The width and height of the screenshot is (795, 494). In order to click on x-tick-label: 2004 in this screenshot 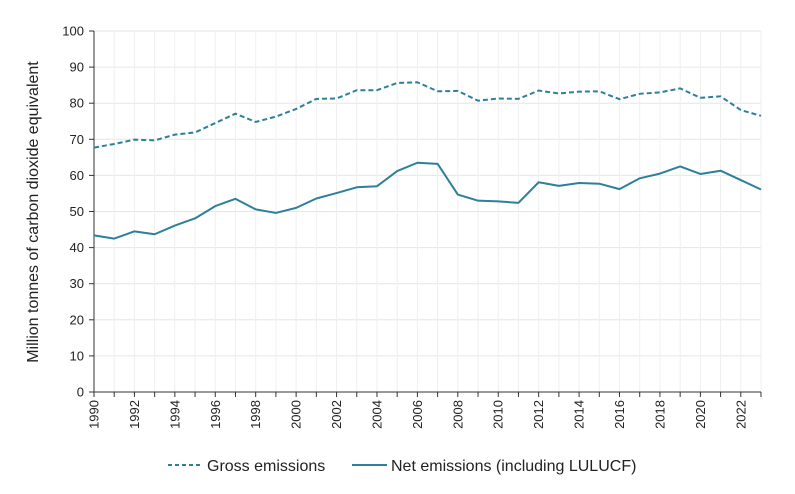, I will do `click(376, 414)`.